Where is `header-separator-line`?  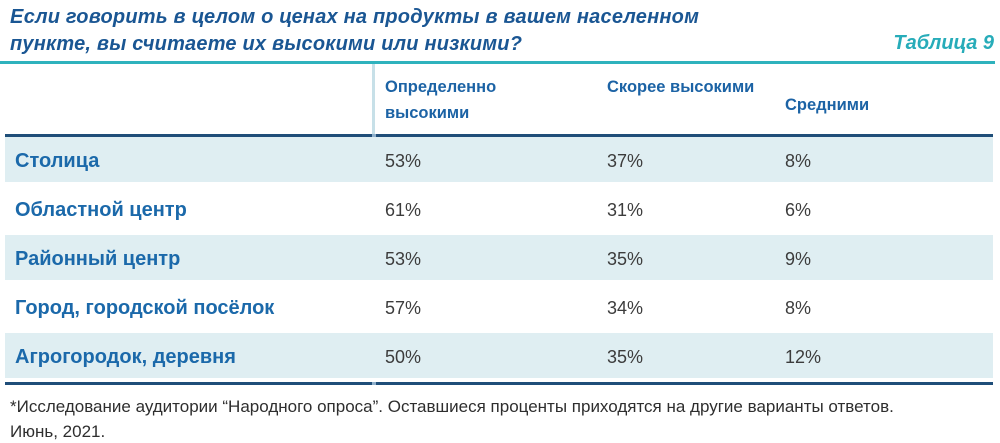
header-separator-line is located at coordinates (373, 102).